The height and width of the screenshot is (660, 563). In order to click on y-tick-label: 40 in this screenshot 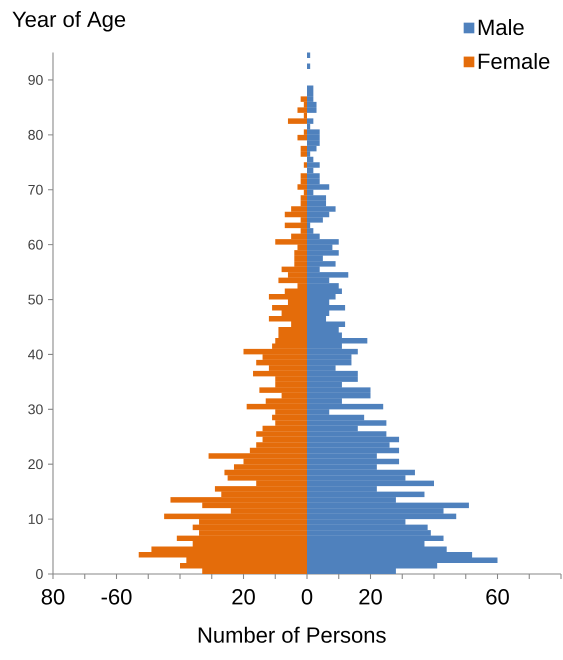, I will do `click(35, 354)`.